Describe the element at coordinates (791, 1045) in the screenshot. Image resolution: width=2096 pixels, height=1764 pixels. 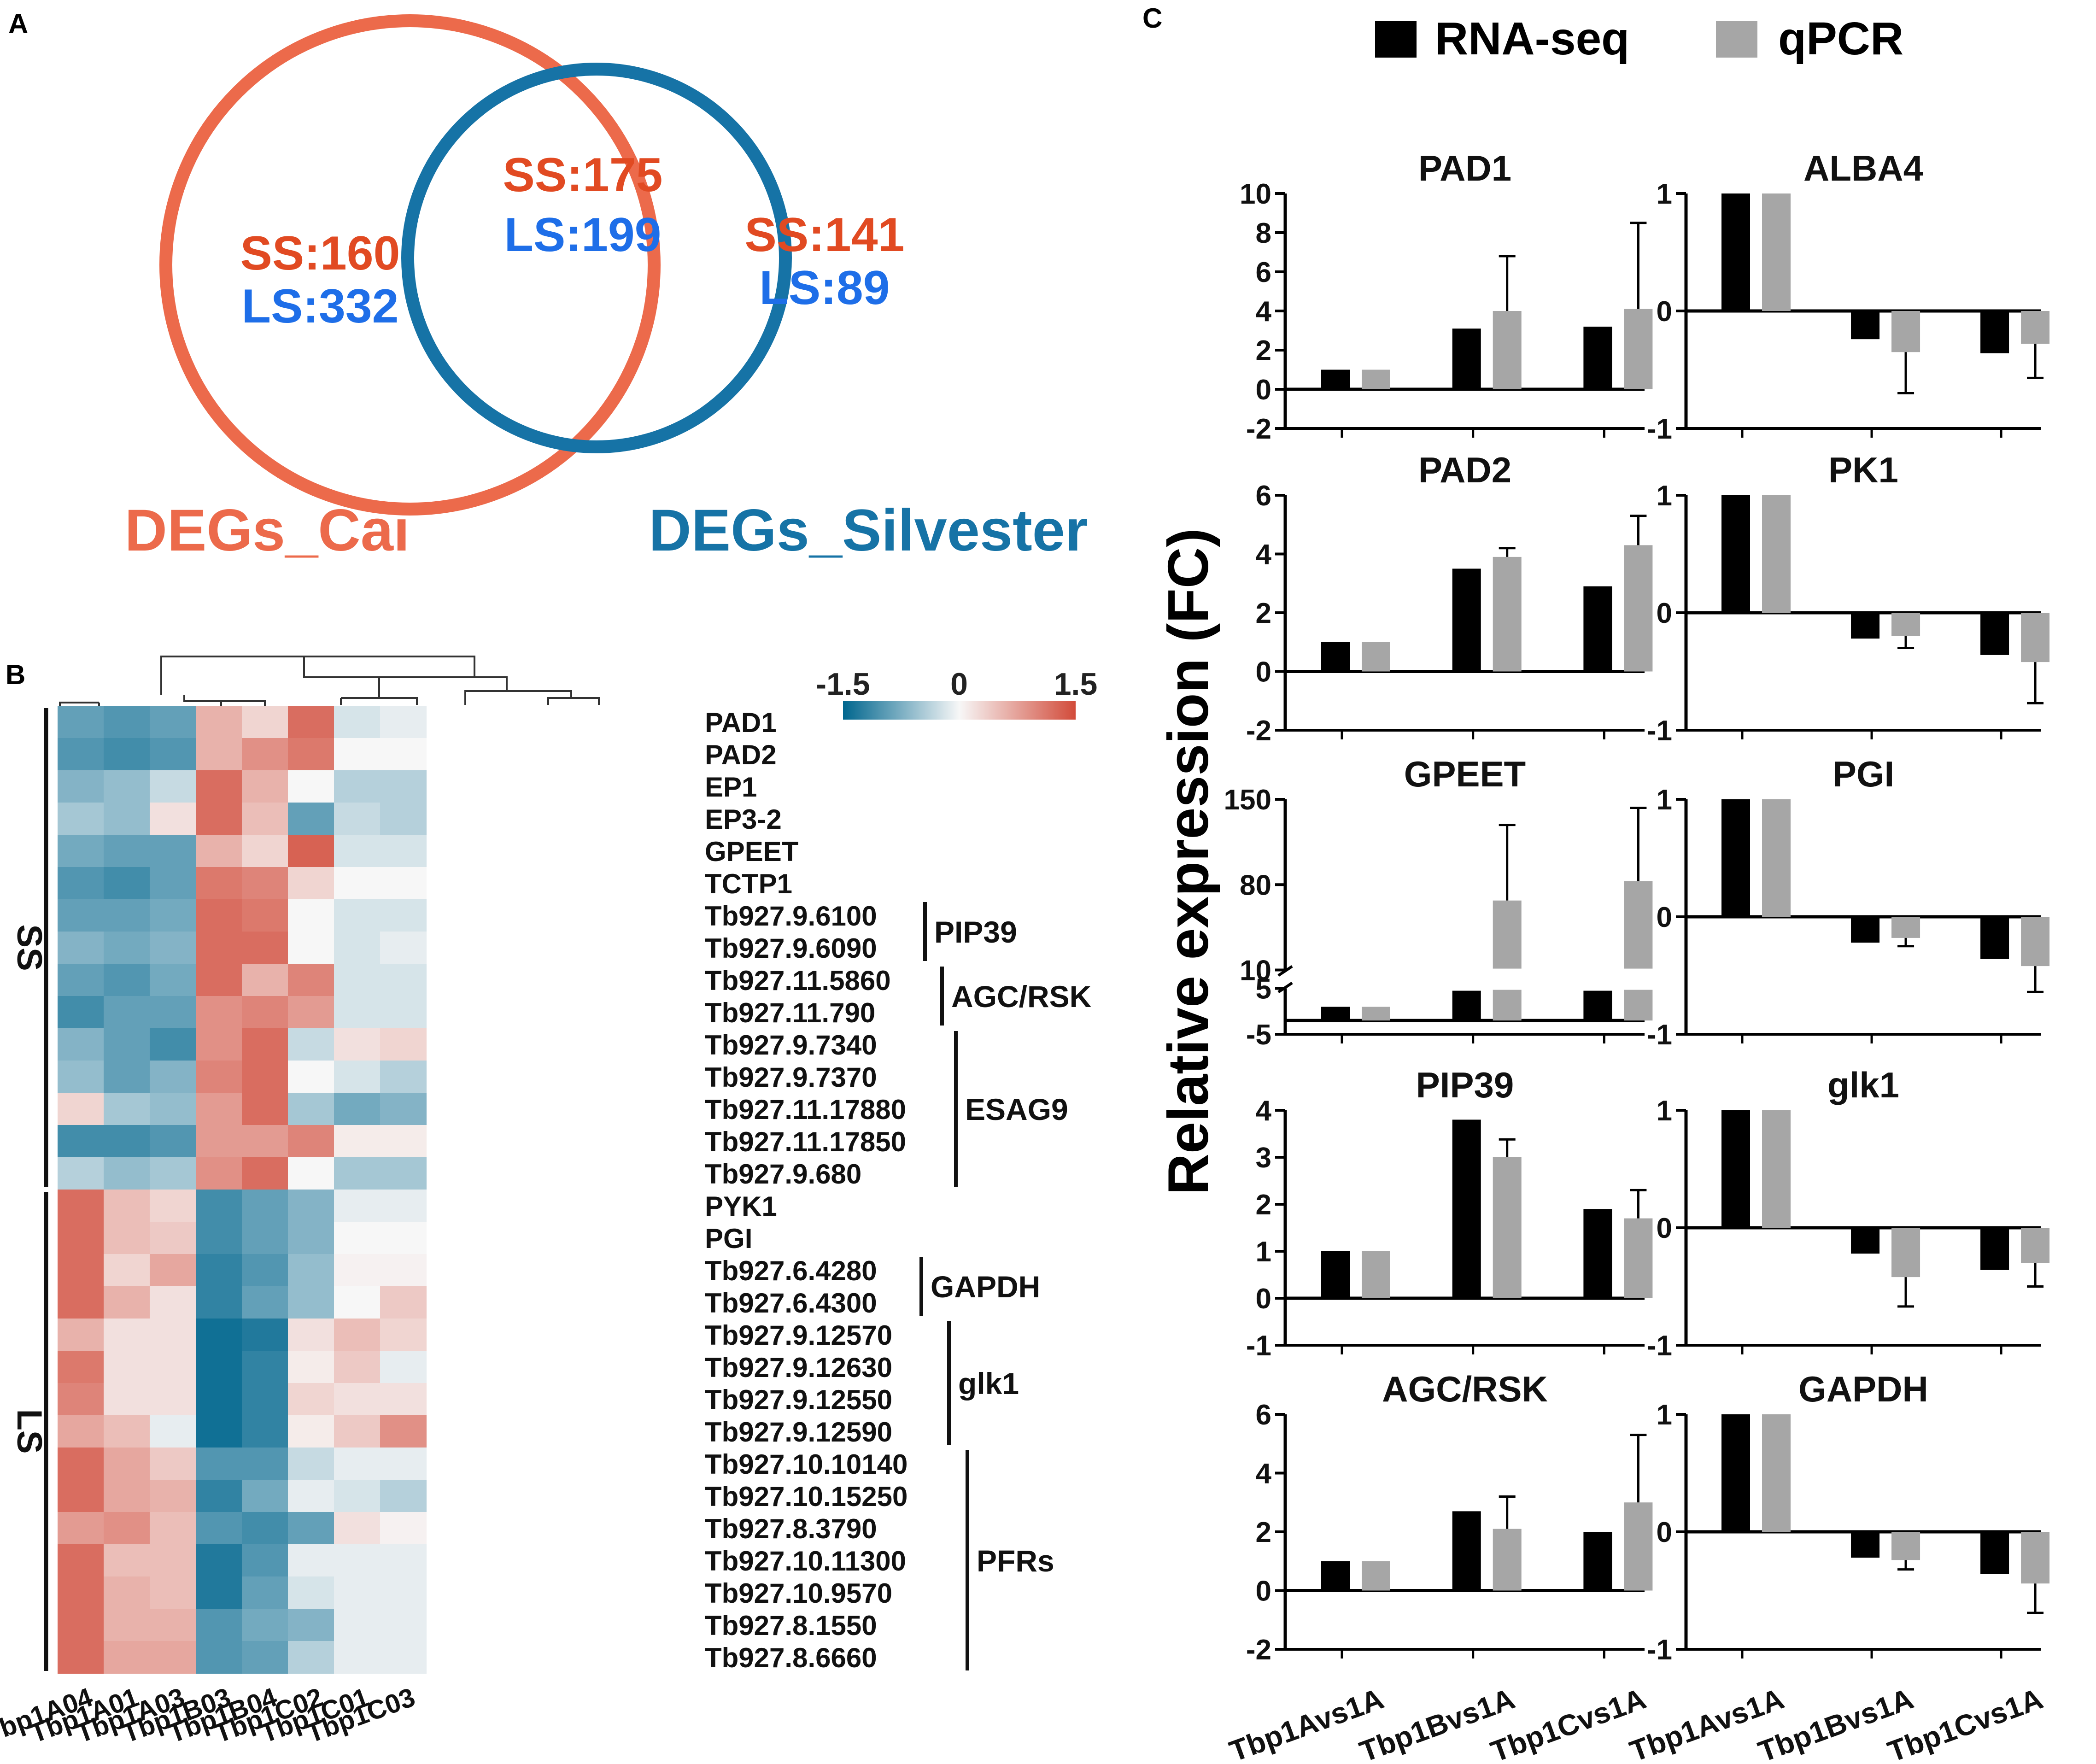
I see `heat-row-label: Tb927.9.7340` at that location.